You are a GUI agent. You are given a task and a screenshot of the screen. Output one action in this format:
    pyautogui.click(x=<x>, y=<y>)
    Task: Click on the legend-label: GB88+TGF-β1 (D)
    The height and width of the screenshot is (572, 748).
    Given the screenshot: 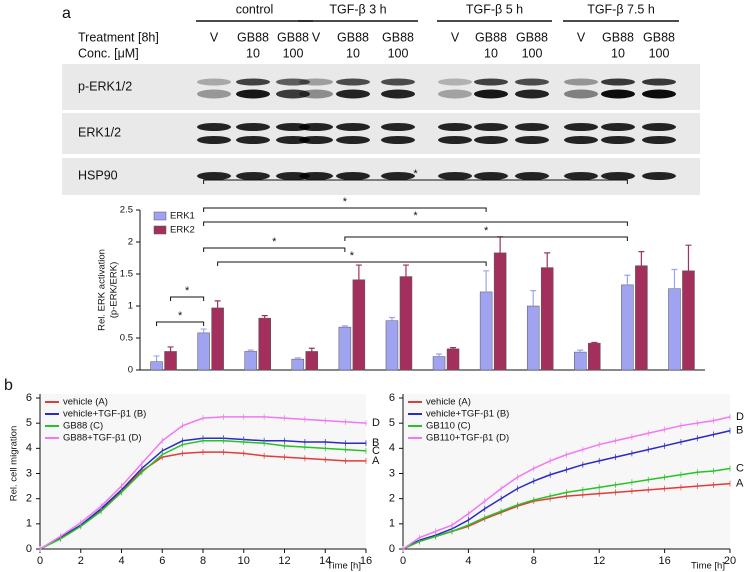 What is the action you would take?
    pyautogui.click(x=102, y=438)
    